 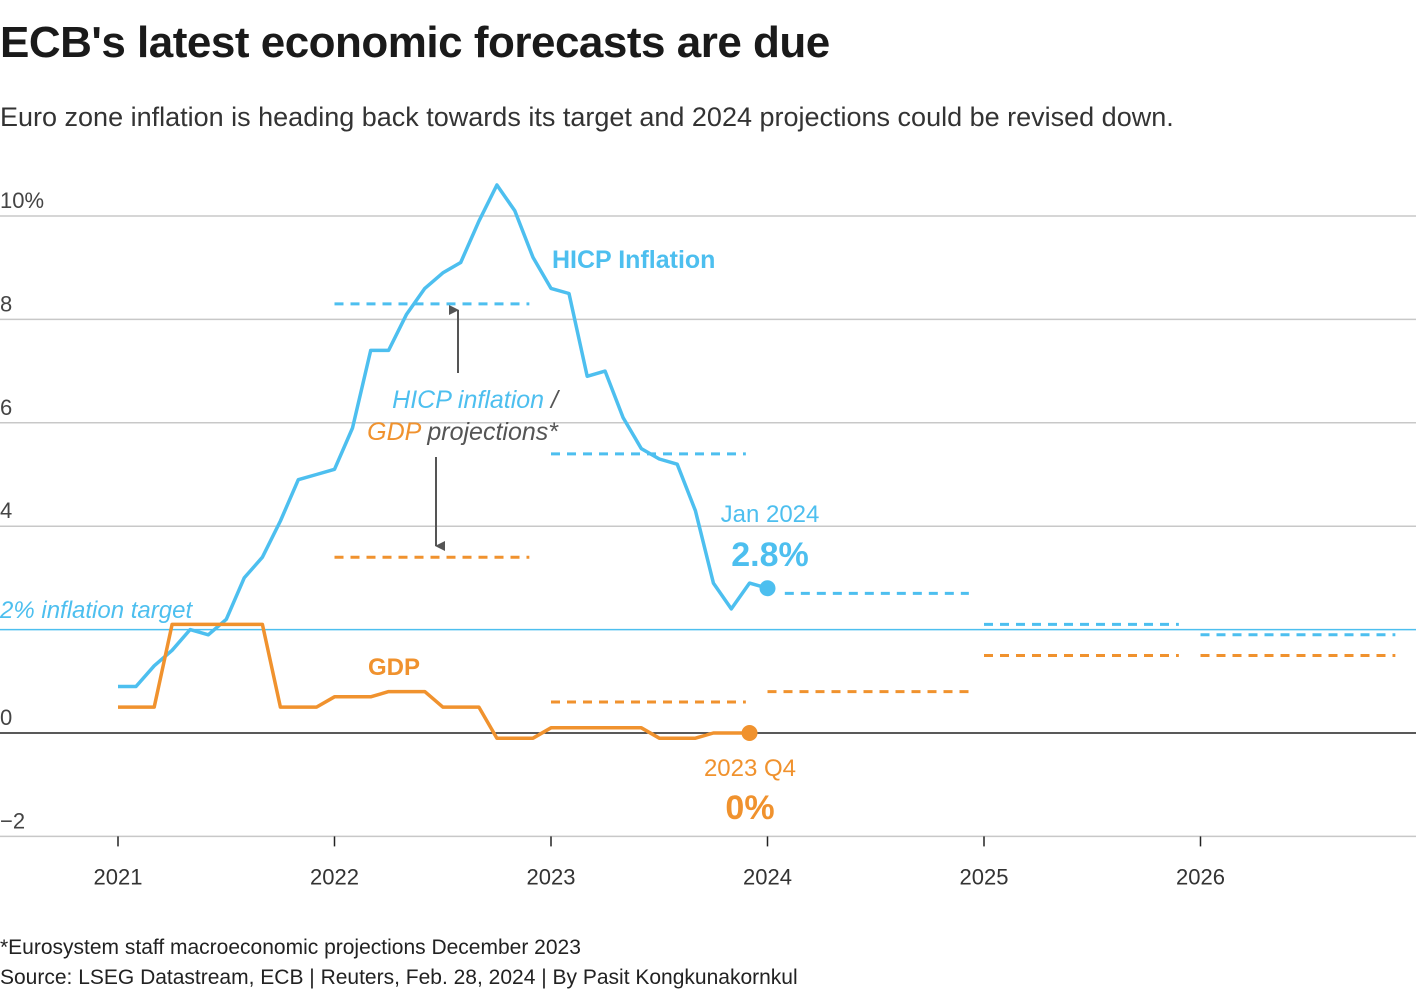 I want to click on hicp-inflation-latest-point, so click(x=767, y=588).